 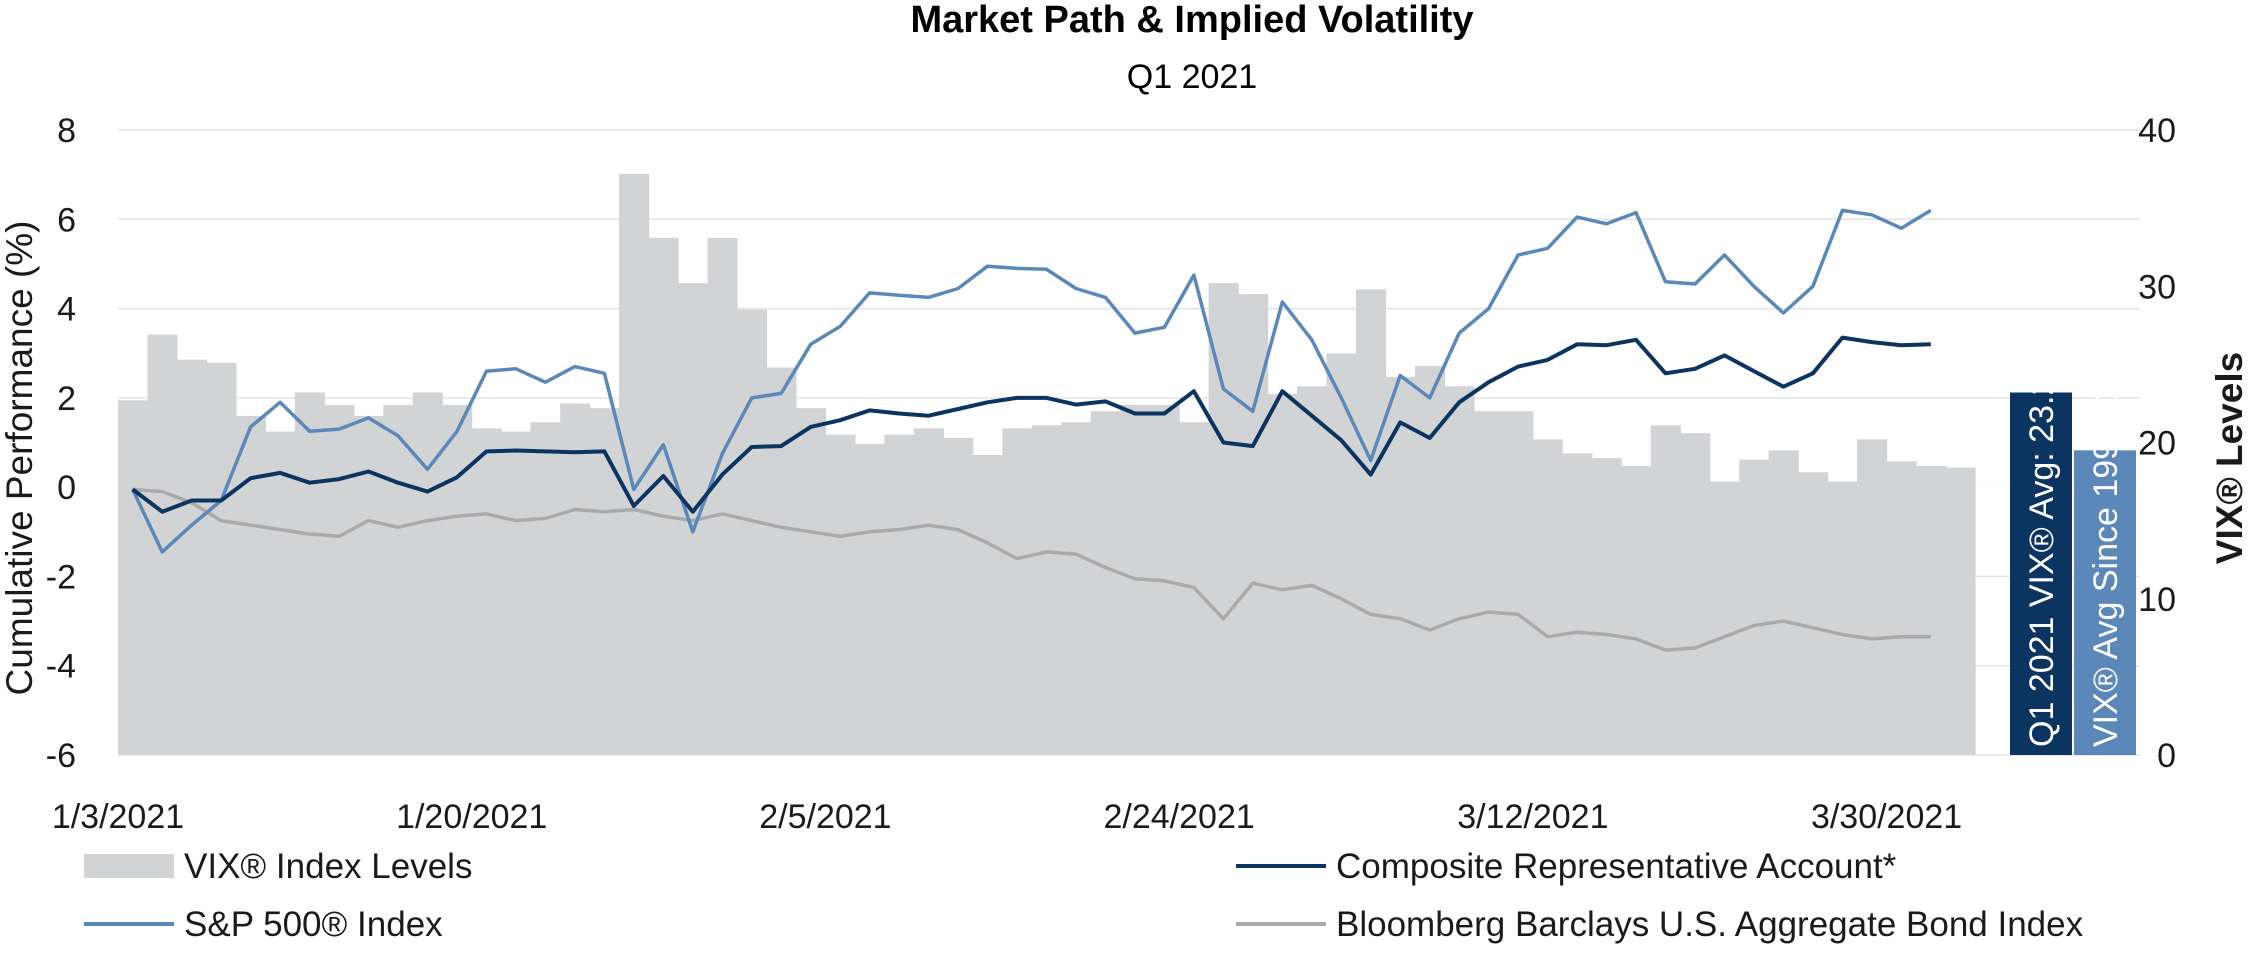 What do you see at coordinates (328, 866) in the screenshot?
I see `legend-vix-label: VIX® Index Levels` at bounding box center [328, 866].